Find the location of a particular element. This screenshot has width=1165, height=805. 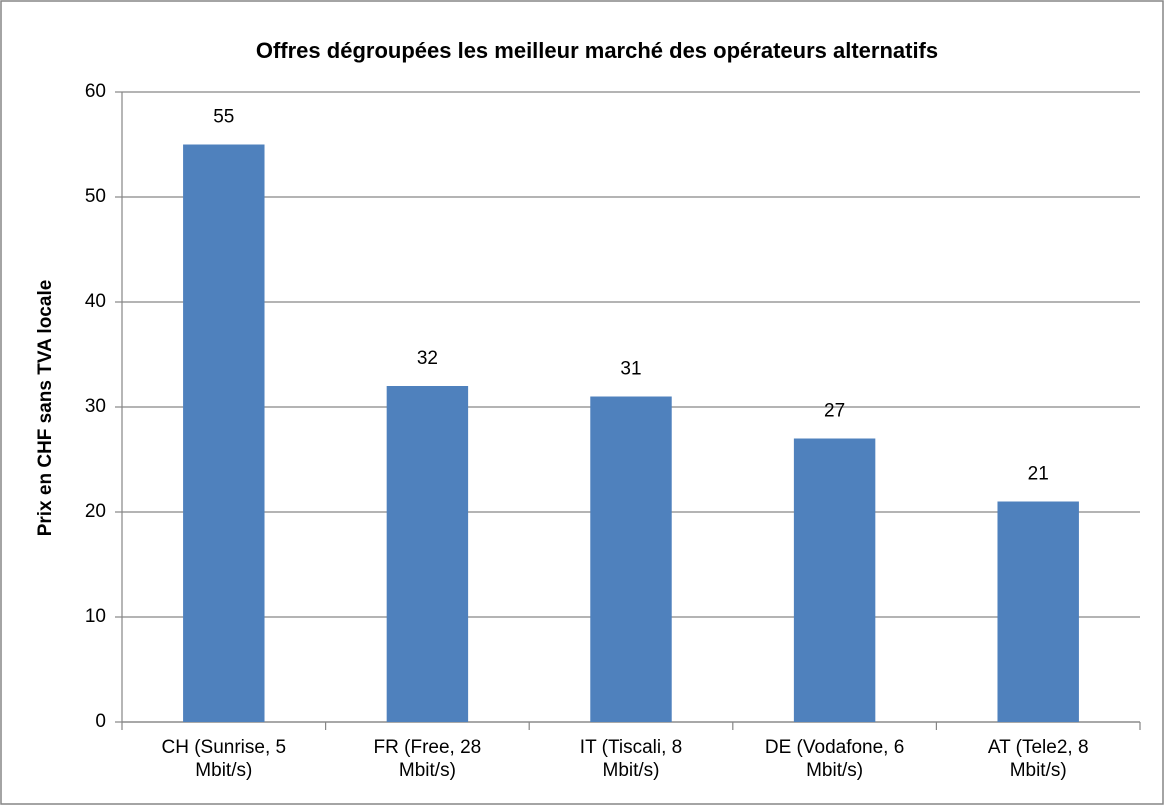

x-tick-label-box: AT (Tele2, 8 Mbit/s) is located at coordinates (1038, 759).